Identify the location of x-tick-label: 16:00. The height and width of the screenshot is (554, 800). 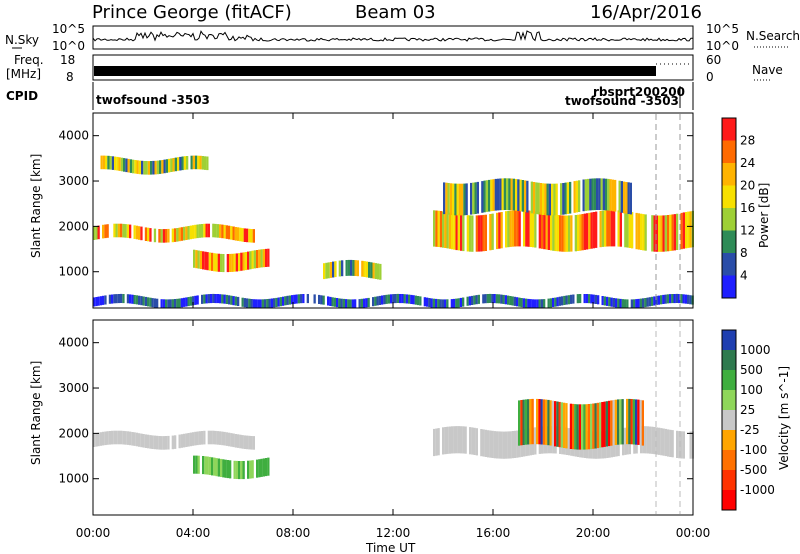
(493, 533).